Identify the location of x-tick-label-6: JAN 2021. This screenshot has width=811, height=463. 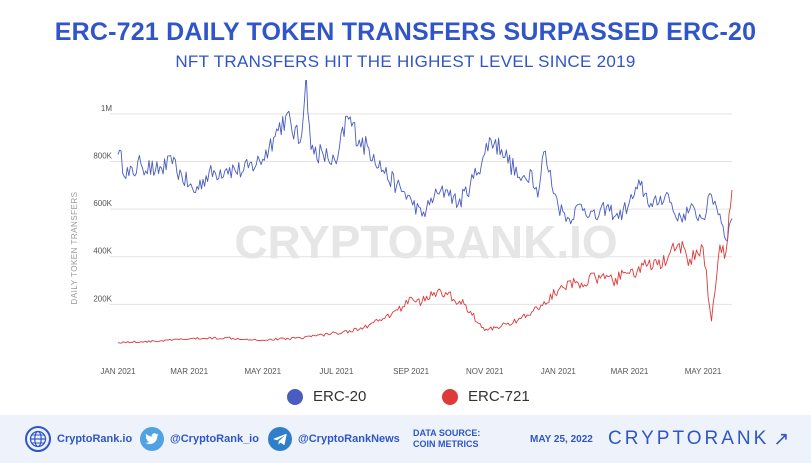
(559, 371).